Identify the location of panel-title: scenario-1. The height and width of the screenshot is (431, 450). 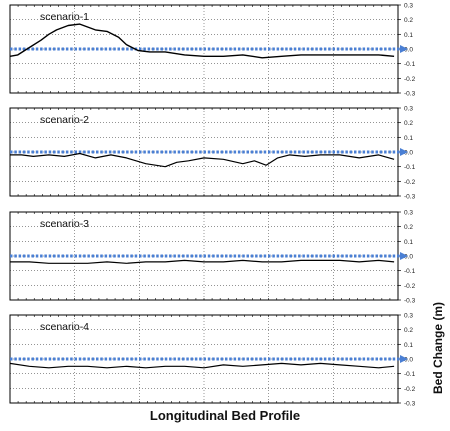
(64, 17).